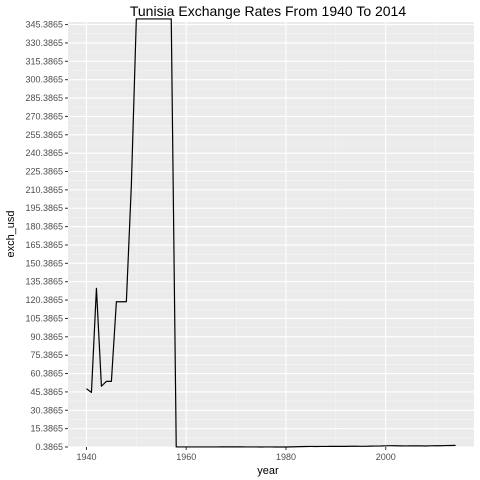 The width and height of the screenshot is (480, 480). I want to click on y-tick-label: 0.3865, so click(49, 447).